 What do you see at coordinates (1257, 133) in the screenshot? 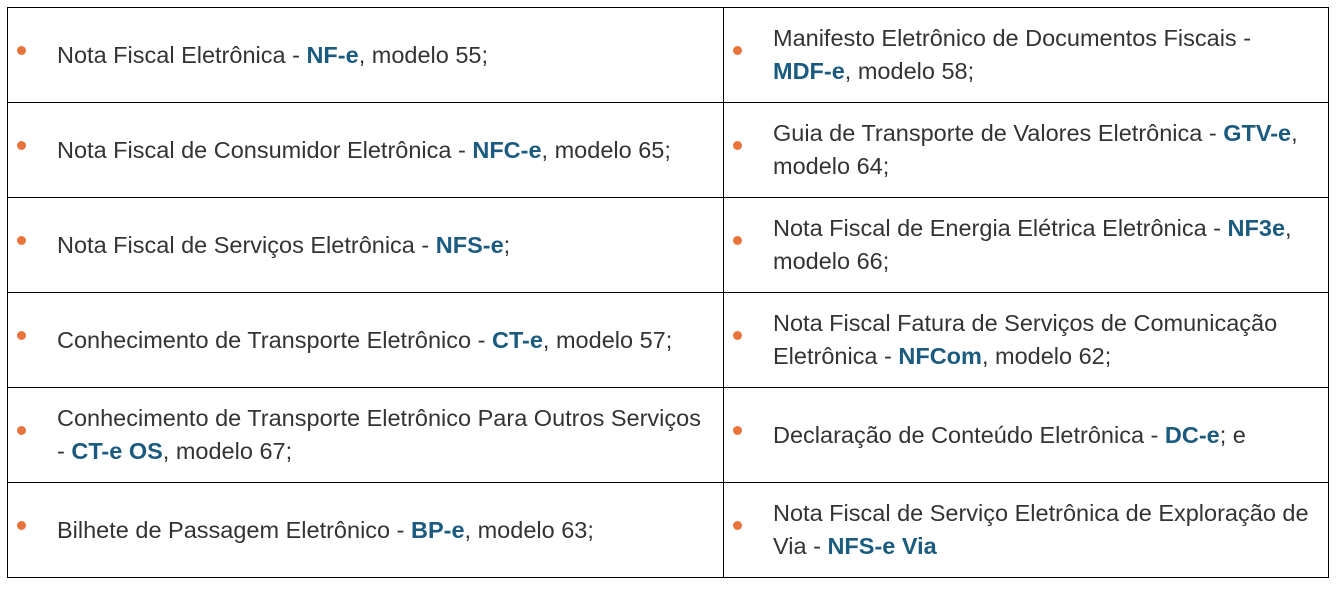
I see `item-code: GTV-e` at bounding box center [1257, 133].